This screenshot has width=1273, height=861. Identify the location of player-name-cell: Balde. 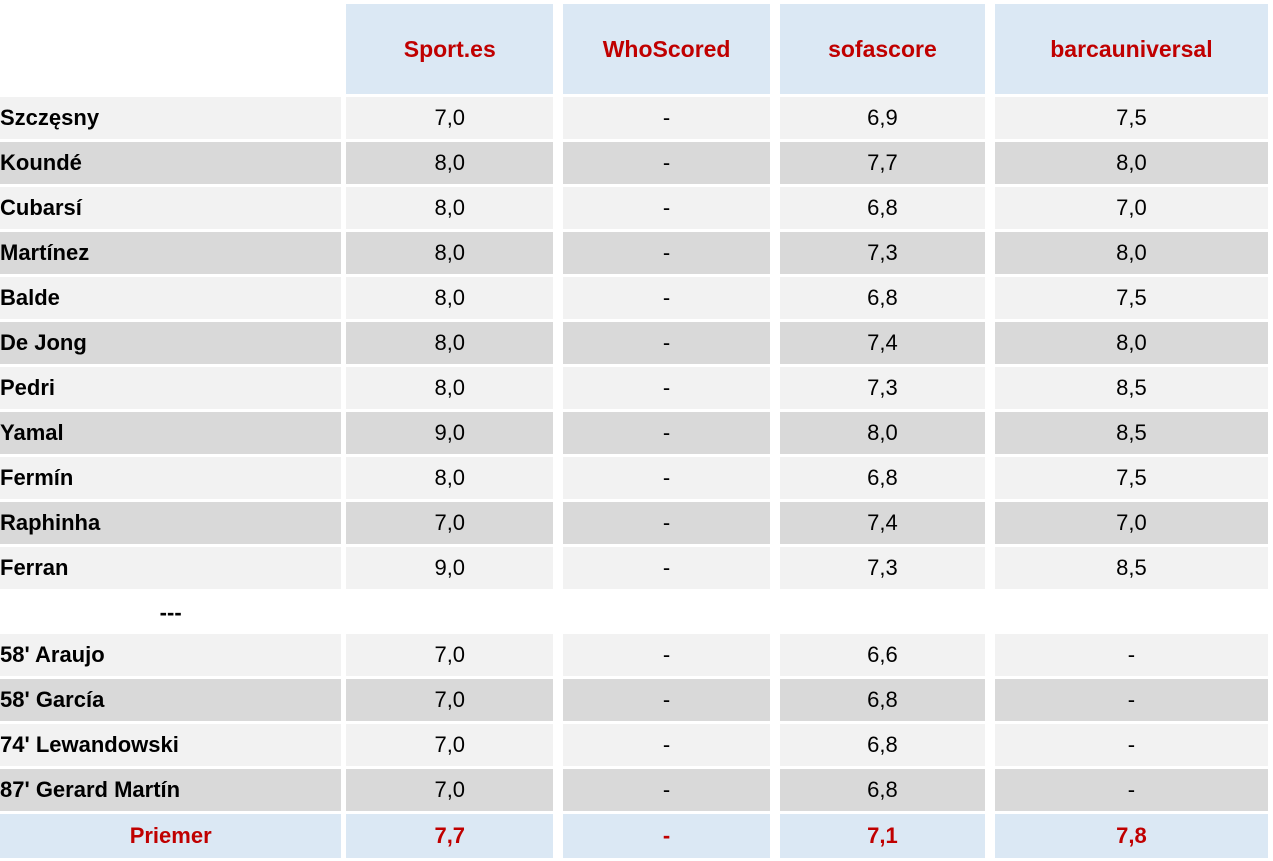
(171, 299).